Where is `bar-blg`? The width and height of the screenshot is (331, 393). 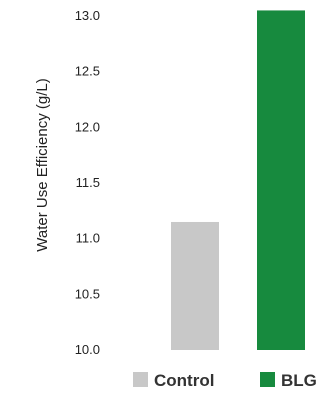
bar-blg is located at coordinates (281, 180).